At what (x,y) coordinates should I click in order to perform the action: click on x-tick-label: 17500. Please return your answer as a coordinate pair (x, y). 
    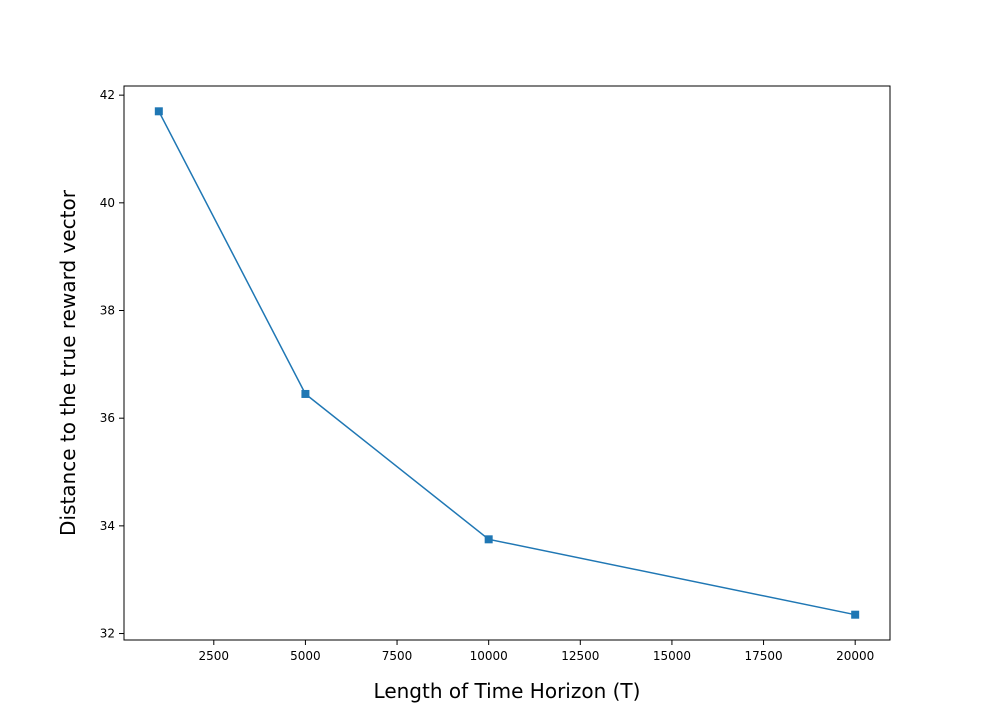
    Looking at the image, I should click on (763, 656).